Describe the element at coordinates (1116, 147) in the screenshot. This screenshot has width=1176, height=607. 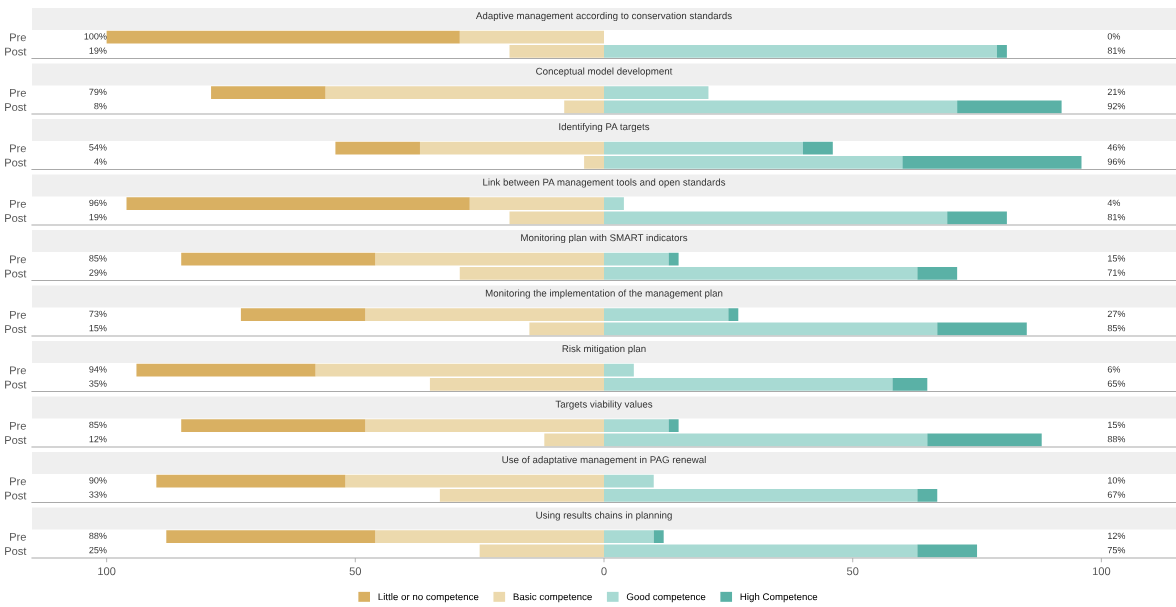
I see `annotation: 46%` at that location.